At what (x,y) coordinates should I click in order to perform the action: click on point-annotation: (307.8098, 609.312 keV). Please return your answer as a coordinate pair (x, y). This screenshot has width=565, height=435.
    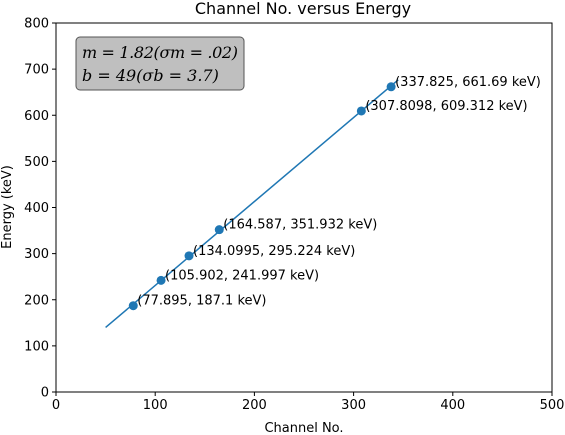
    Looking at the image, I should click on (446, 106).